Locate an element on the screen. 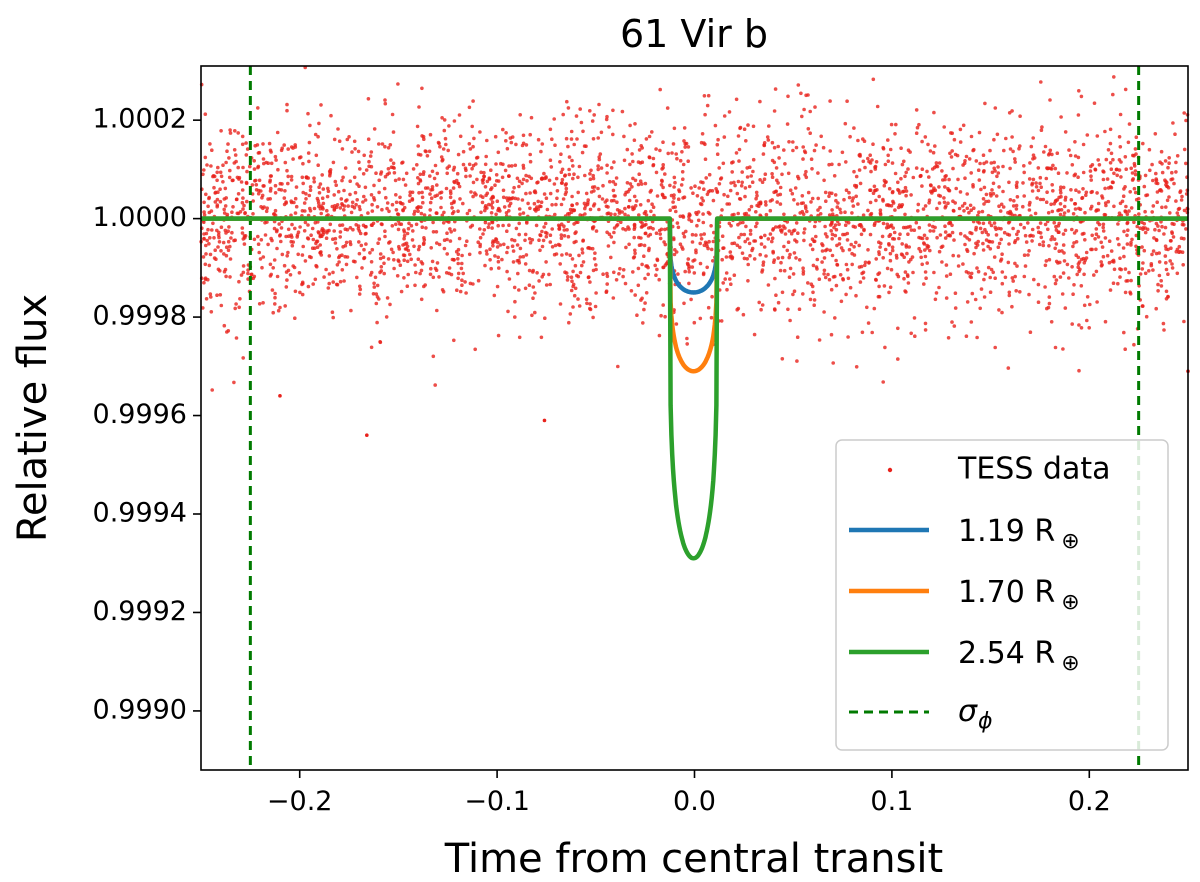  legend-label-tess-data: TESS data is located at coordinates (1033, 469).